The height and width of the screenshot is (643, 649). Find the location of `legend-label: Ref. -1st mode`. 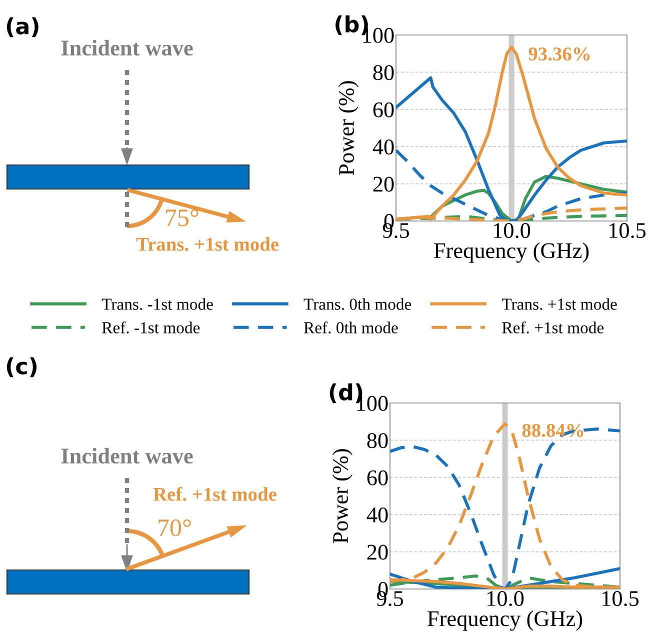

legend-label: Ref. -1st mode is located at coordinates (151, 327).